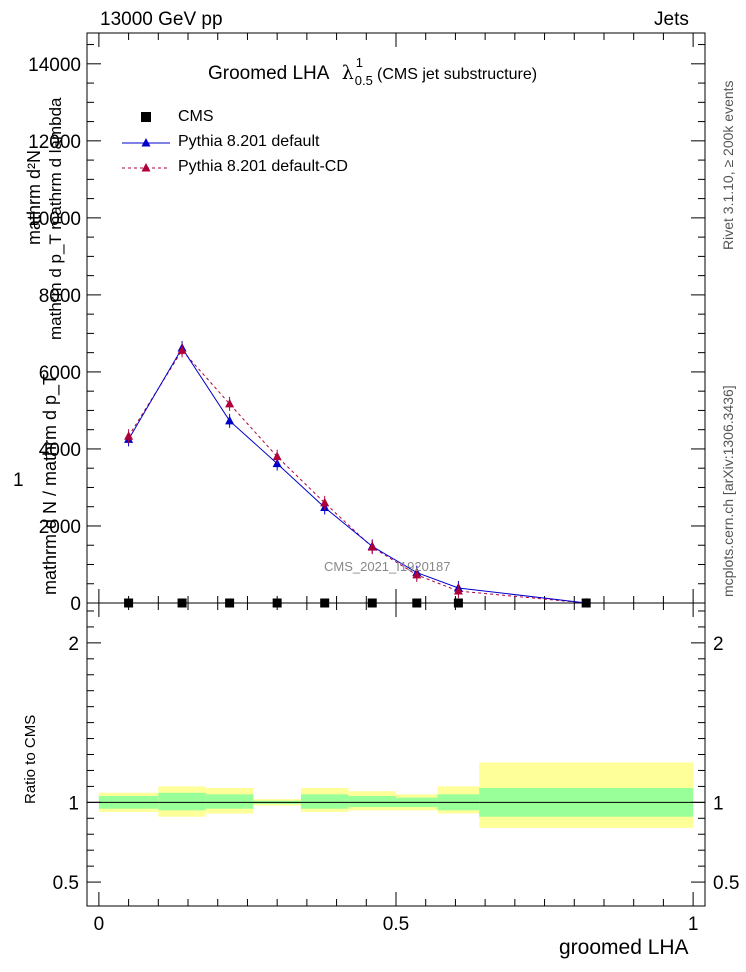 This screenshot has height=972, width=746. What do you see at coordinates (671, 19) in the screenshot?
I see `header-category: Jets` at bounding box center [671, 19].